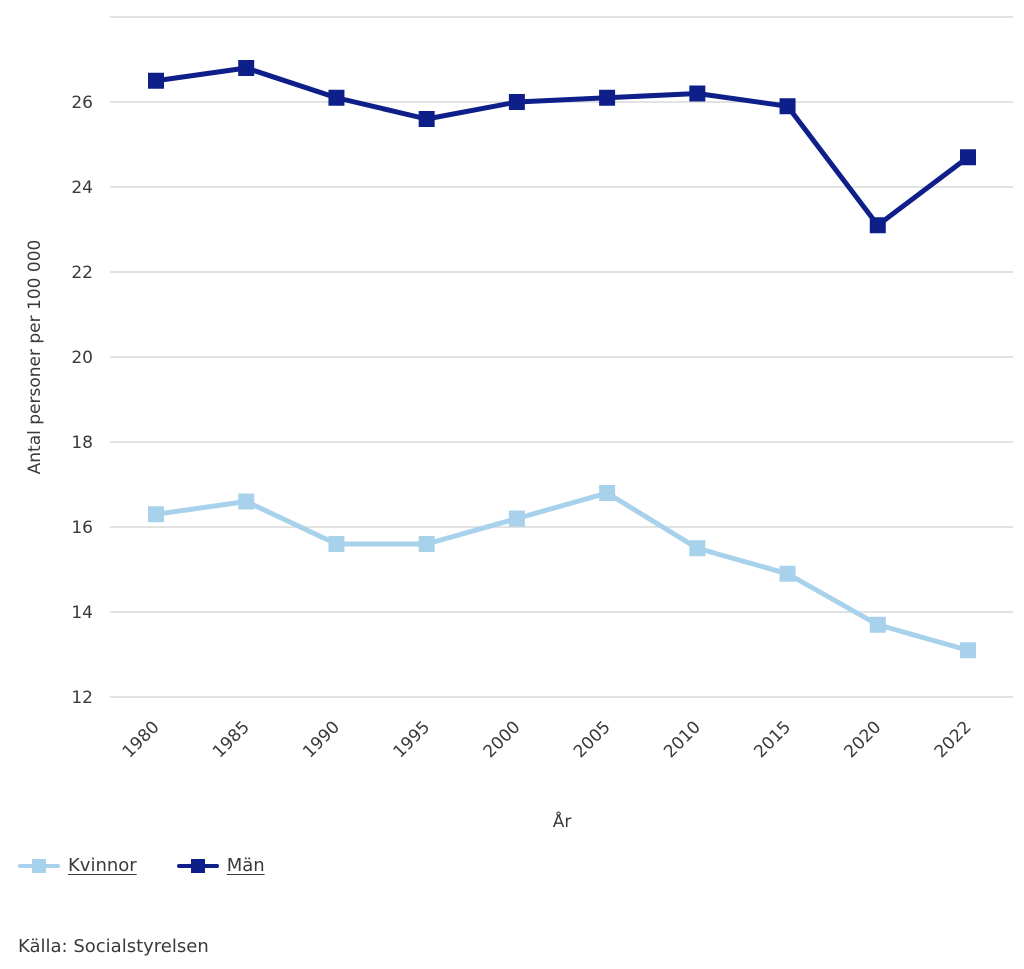 The height and width of the screenshot is (969, 1024). I want to click on legend-item-man: Män, so click(220, 865).